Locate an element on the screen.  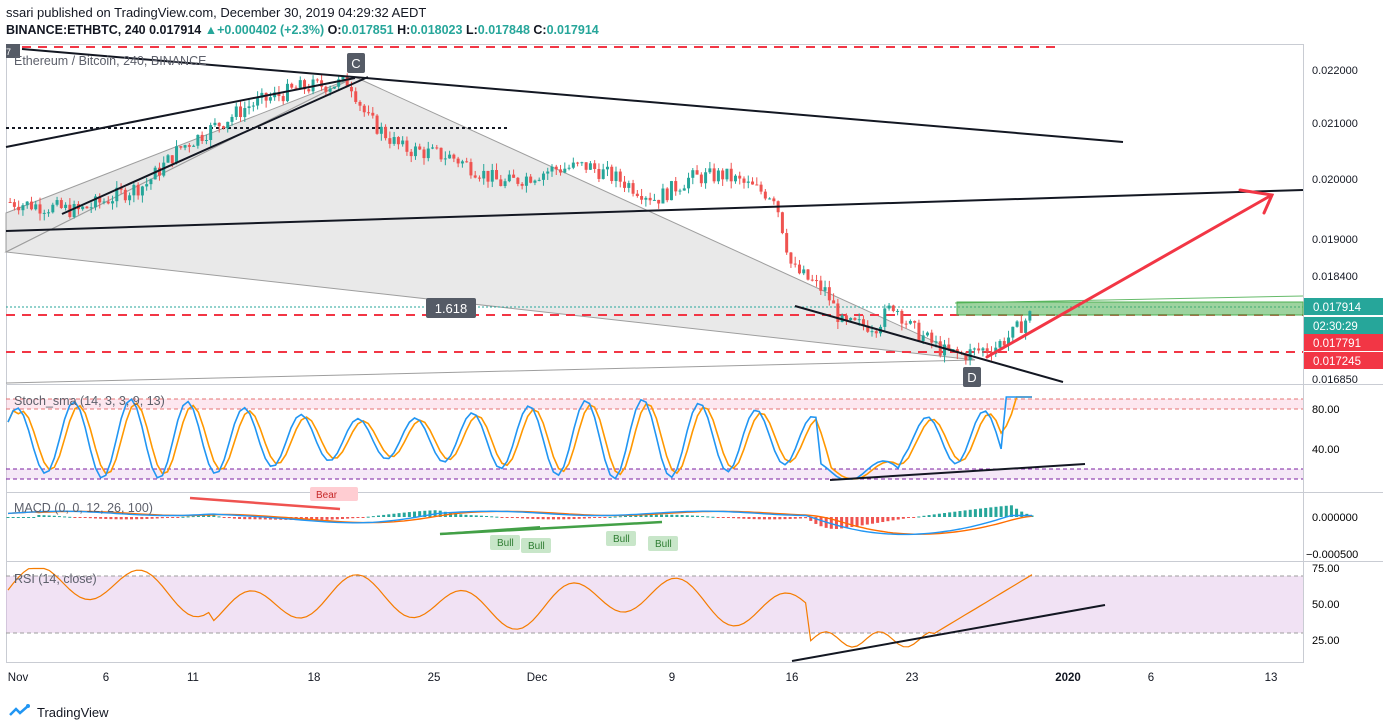
badge-resistance-2: 0.017245 is located at coordinates (1337, 362).